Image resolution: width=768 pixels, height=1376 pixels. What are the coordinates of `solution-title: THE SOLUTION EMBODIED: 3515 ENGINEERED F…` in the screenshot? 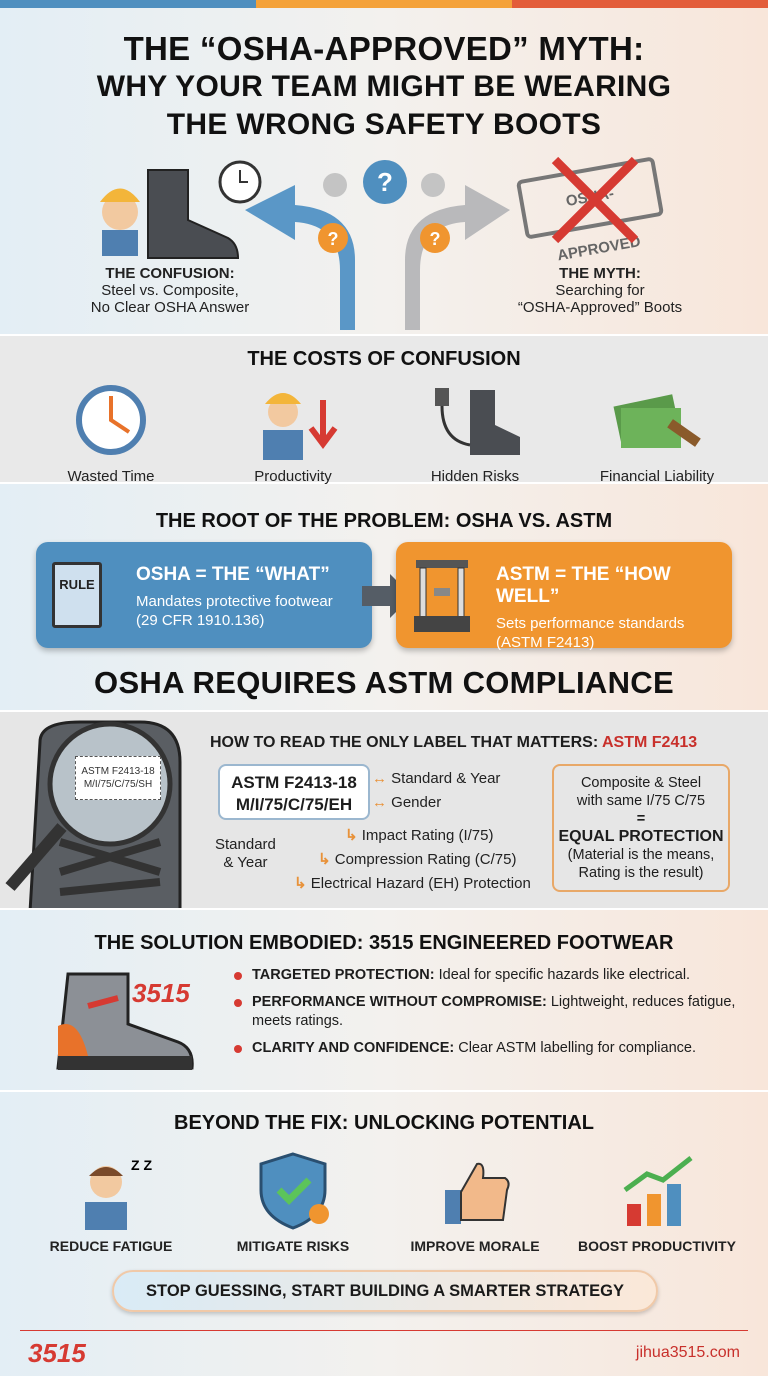 It's located at (384, 943).